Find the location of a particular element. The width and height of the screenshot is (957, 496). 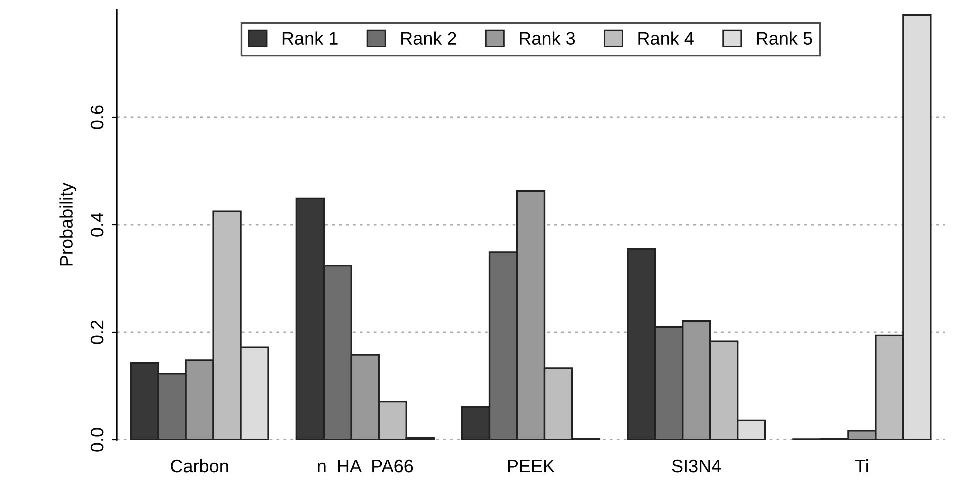

x-tick-label: Carbon is located at coordinates (199, 466).